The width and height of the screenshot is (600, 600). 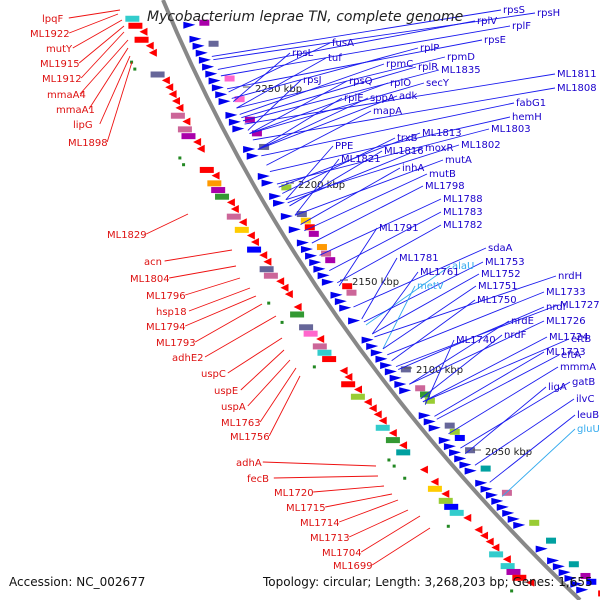 What do you see at coordinates (463, 225) in the screenshot?
I see `gene-label: ML1782` at bounding box center [463, 225].